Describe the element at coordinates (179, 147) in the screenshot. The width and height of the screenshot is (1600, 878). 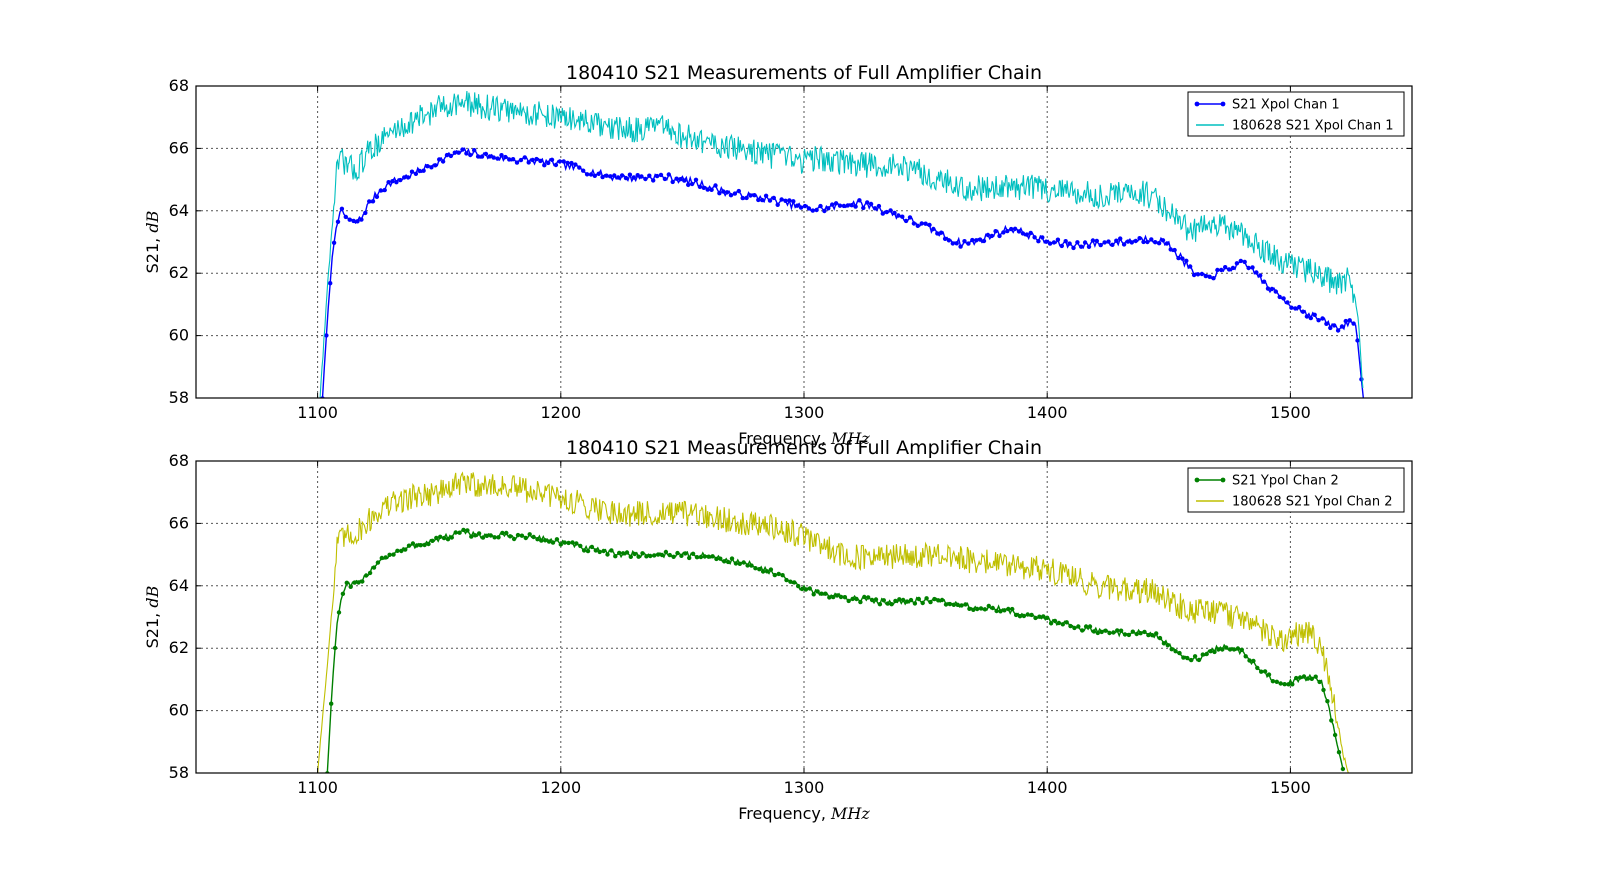
I see `y-tick-label: 66` at that location.